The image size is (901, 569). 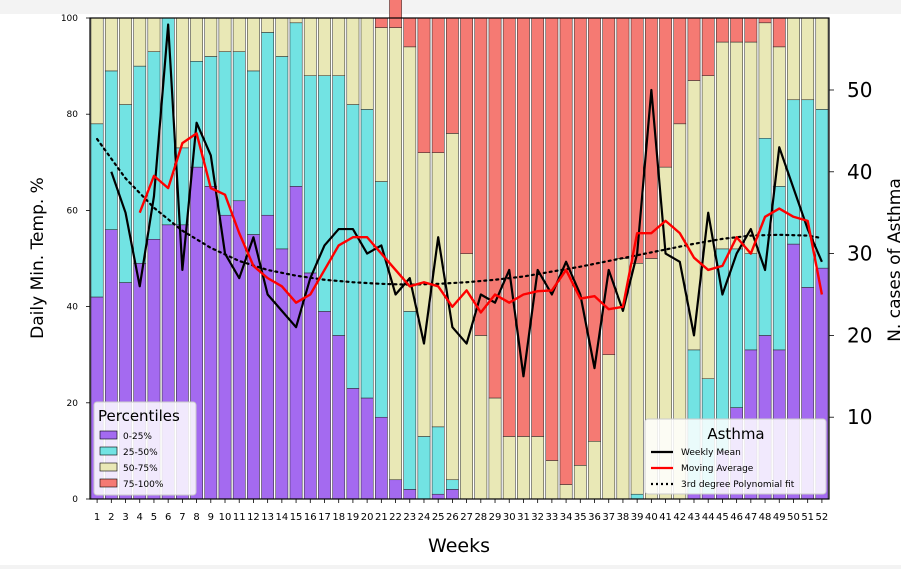 I want to click on x-tick-label: 1, so click(x=97, y=517).